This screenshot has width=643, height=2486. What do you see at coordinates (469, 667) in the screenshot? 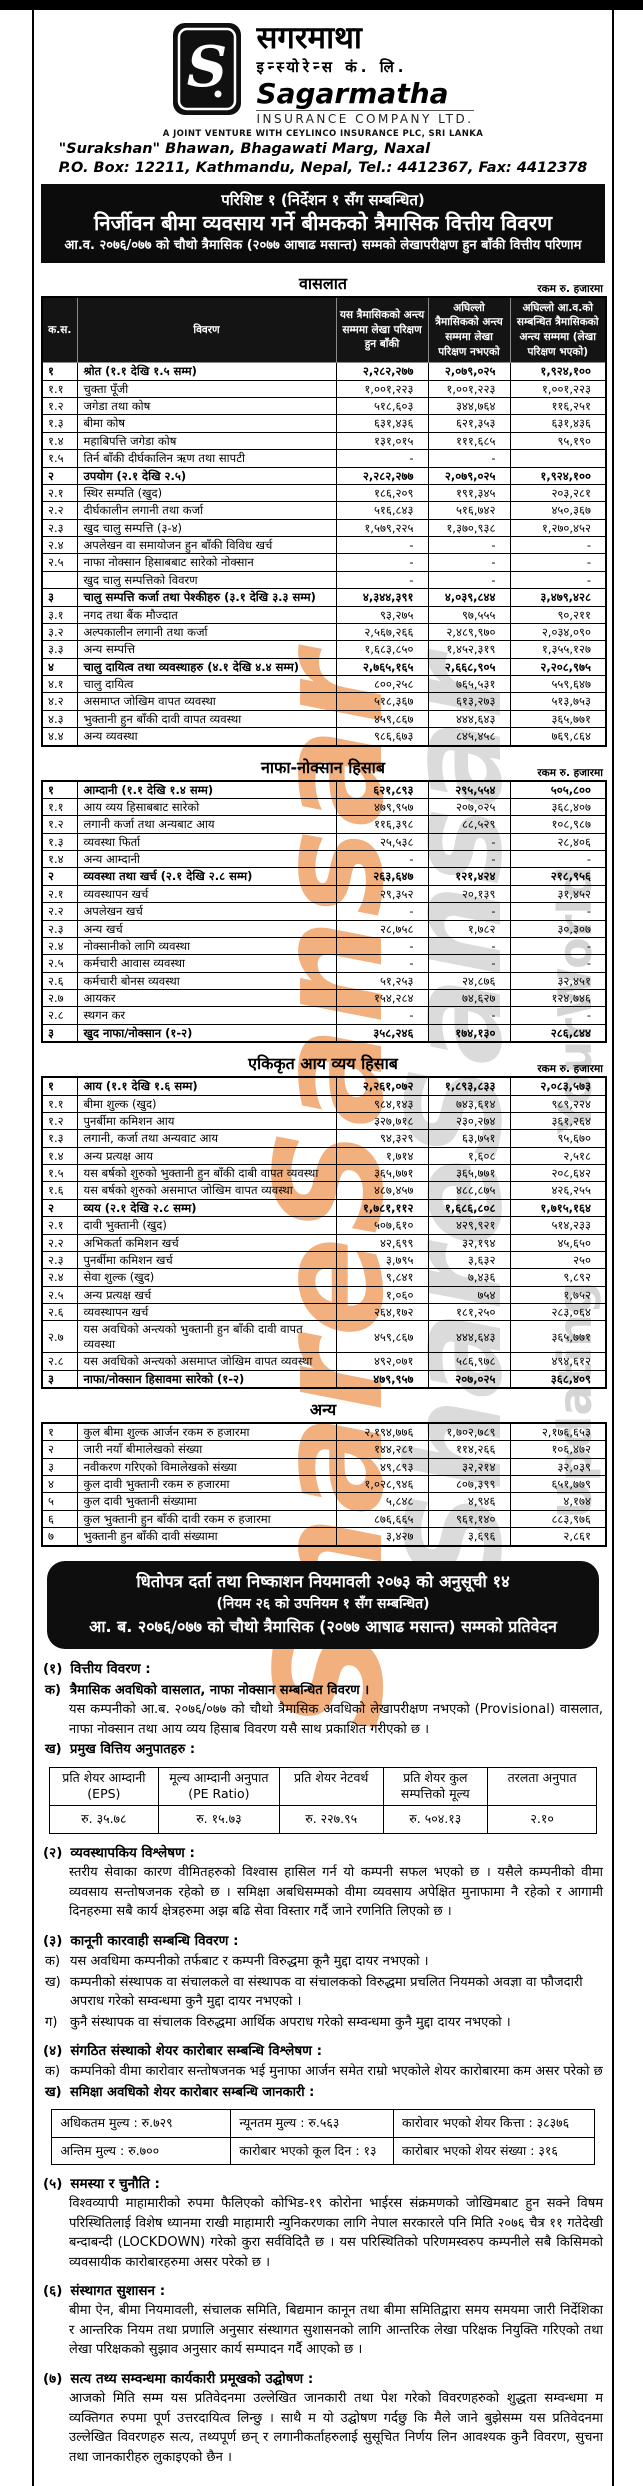
I see `value-cell: २,६६८,९०५` at bounding box center [469, 667].